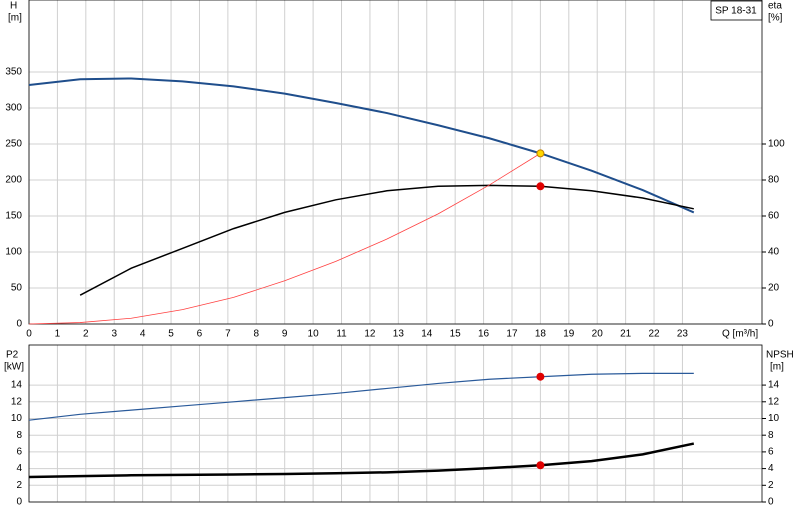 The image size is (800, 520). Describe the element at coordinates (58, 334) in the screenshot. I see `x-tick-label: 1` at that location.